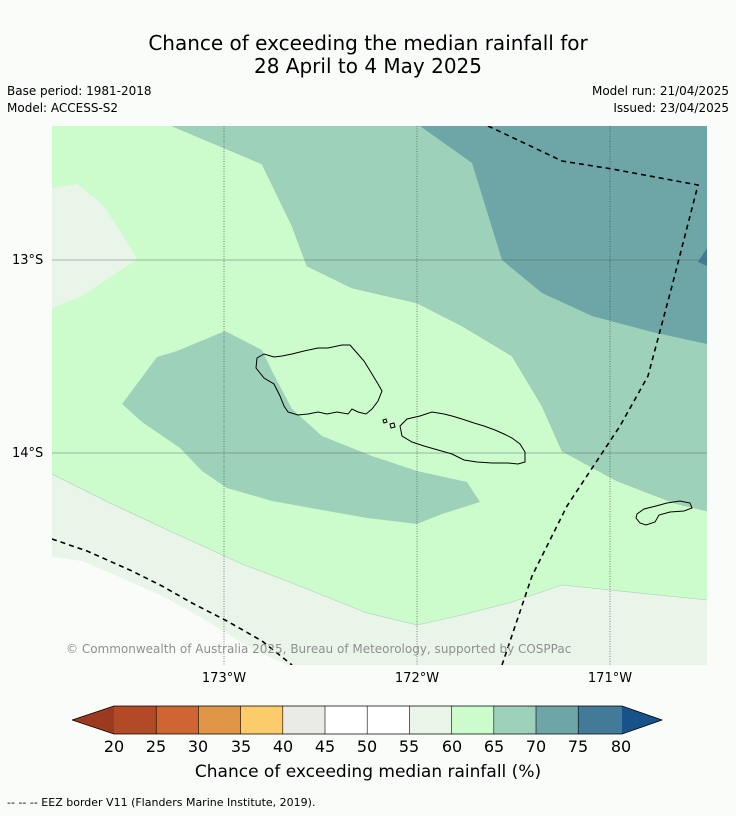  What do you see at coordinates (93, 720) in the screenshot?
I see `colorbar-low-arrow` at bounding box center [93, 720].